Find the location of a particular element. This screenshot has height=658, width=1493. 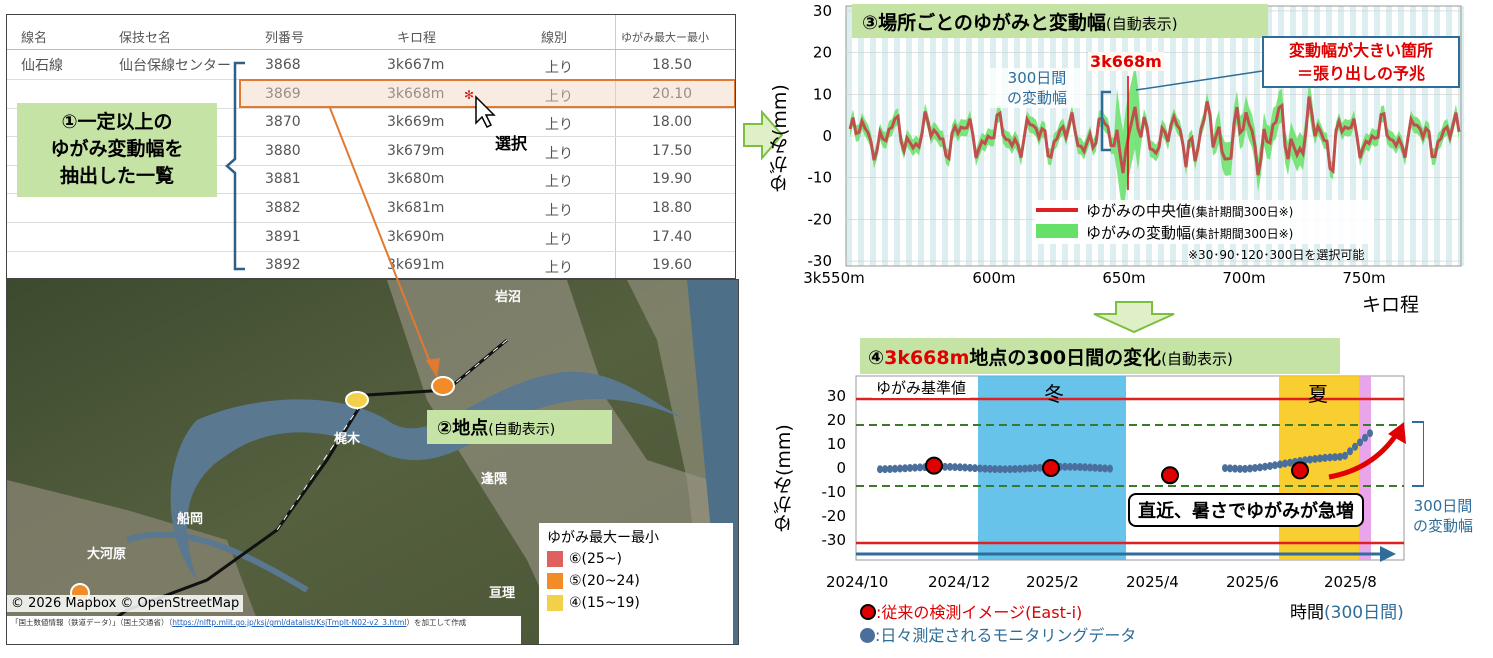

legend-range-label: ゆがみの変動幅 is located at coordinates (1139, 233).